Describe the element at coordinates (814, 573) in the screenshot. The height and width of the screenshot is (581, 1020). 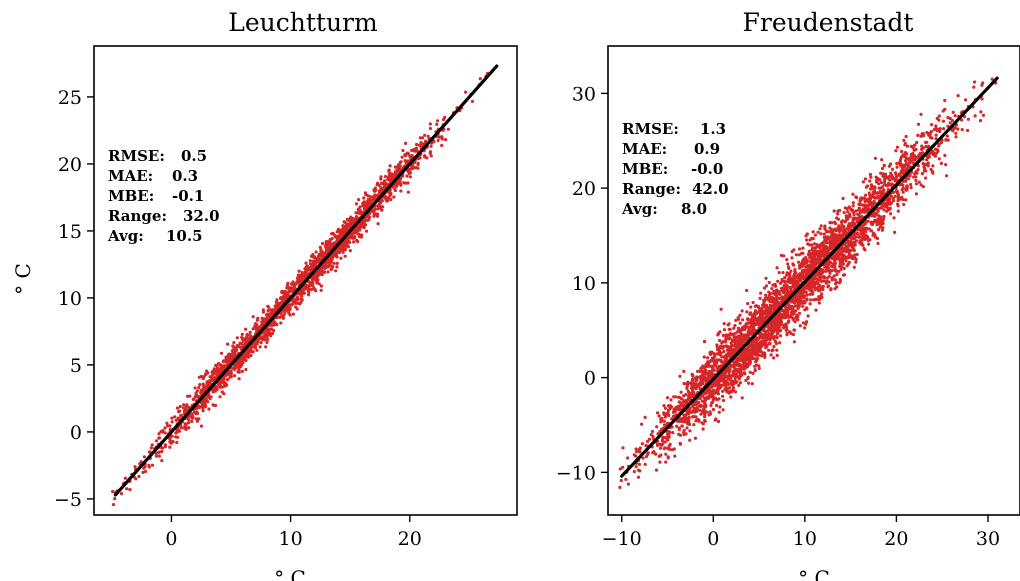
I see `x-axis-label: ° C` at that location.